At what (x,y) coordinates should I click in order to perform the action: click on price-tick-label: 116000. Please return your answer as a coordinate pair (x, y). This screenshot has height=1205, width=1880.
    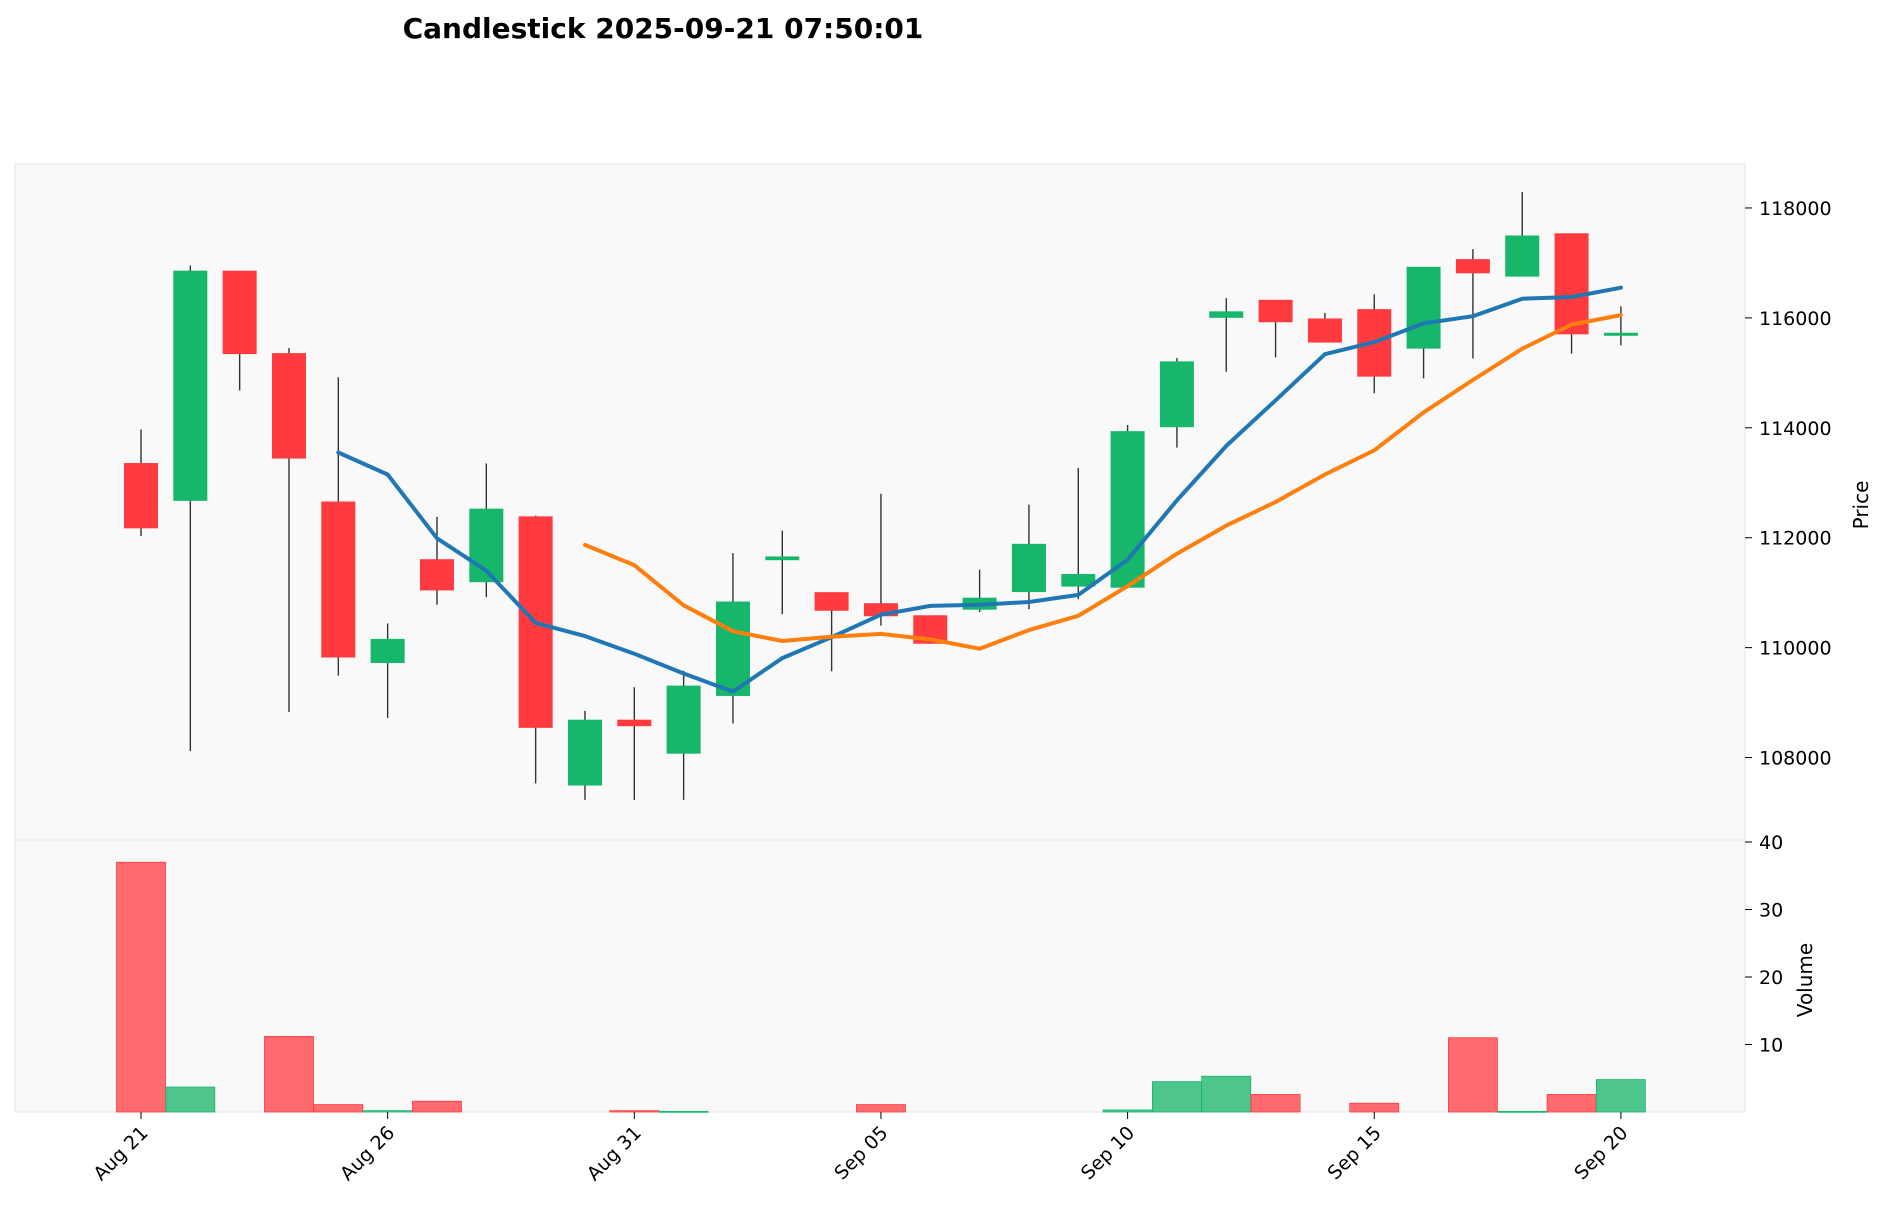
    Looking at the image, I should click on (1795, 319).